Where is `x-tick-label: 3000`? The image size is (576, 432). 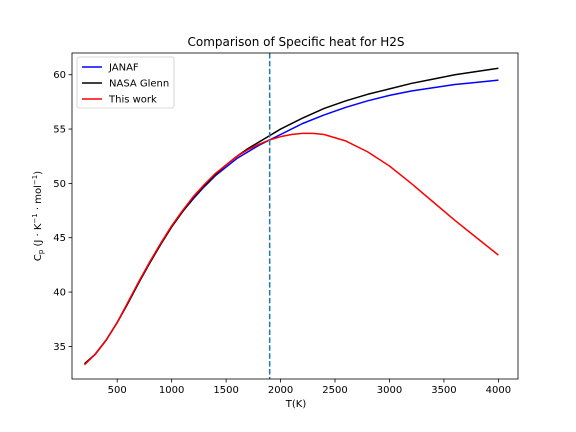
x-tick-label: 3000 is located at coordinates (389, 390).